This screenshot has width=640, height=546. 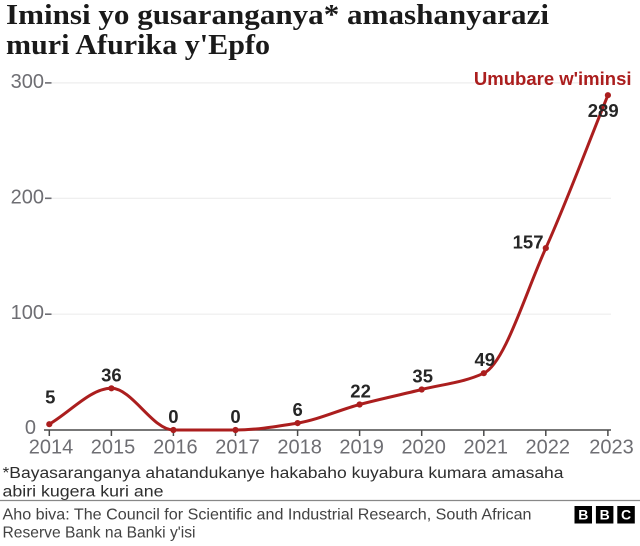 I want to click on svg-text:Iminsi yo gusaranganya* amasha: Iminsi yo gusaranganya* amashanyarazi, so click(x=277, y=15).